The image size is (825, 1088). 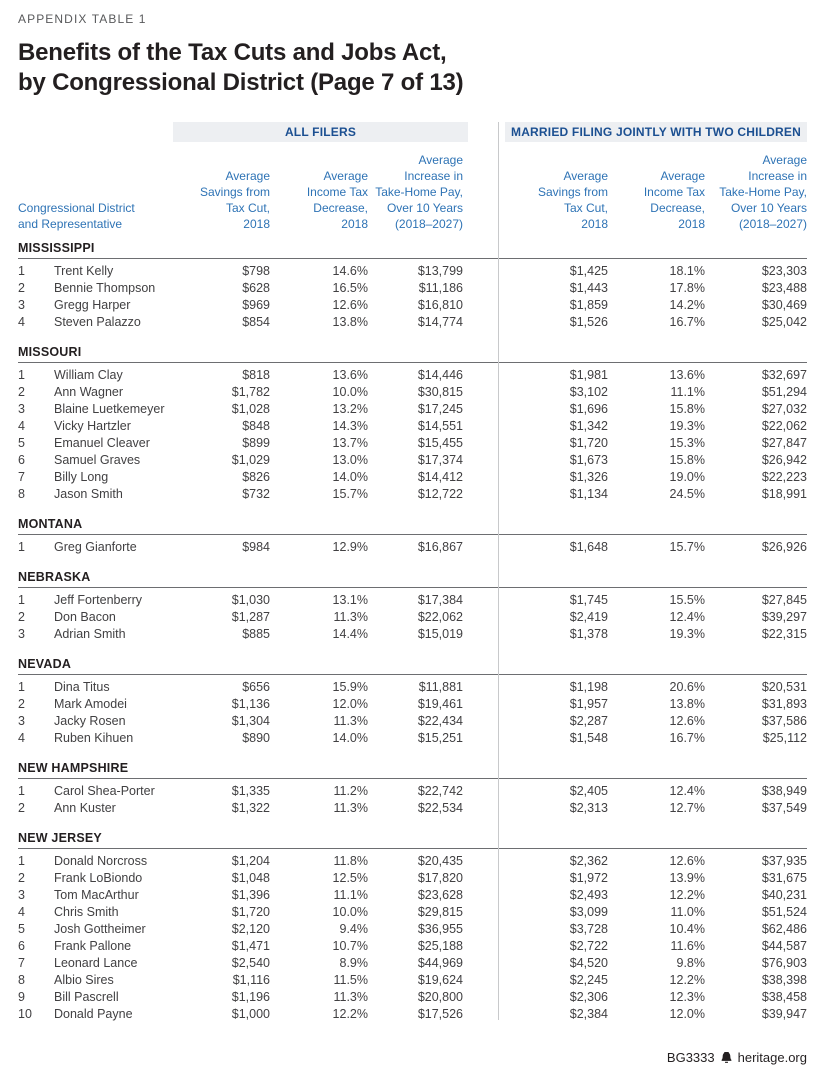 I want to click on married-takehome-cell: $23,303, so click(x=784, y=270).